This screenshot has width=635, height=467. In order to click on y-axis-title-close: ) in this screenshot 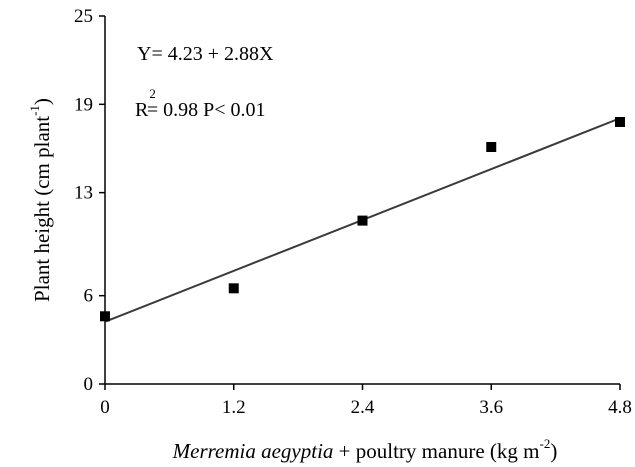, I will do `click(42, 101)`.